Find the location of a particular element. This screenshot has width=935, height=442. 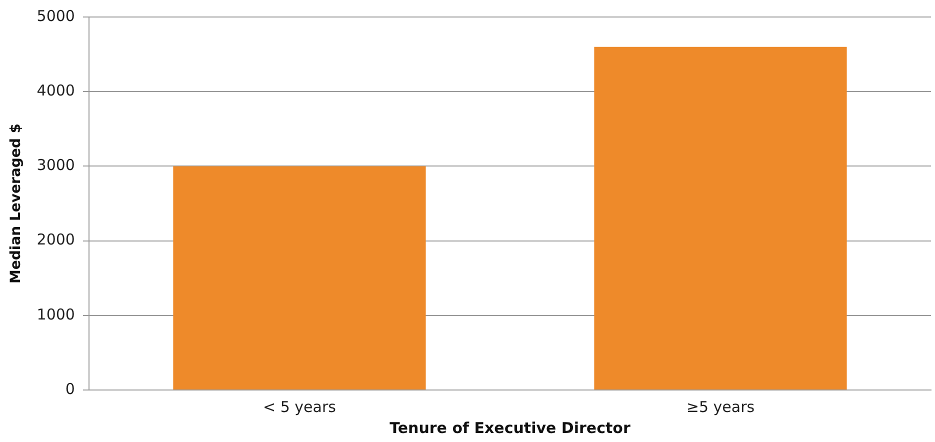

y-tick-label: 0 is located at coordinates (70, 389).